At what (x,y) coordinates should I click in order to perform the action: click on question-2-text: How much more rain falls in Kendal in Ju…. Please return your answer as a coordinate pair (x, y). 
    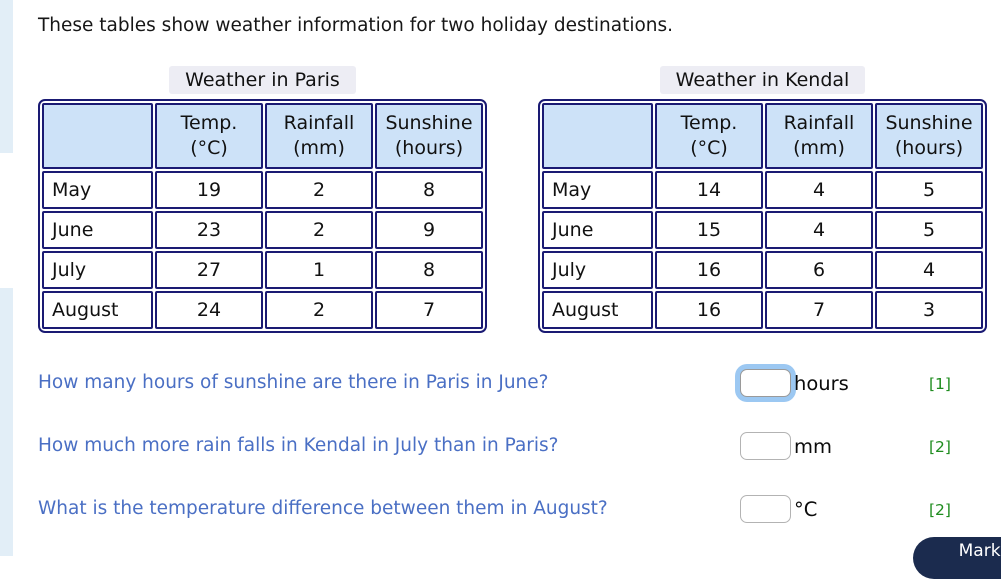
    Looking at the image, I should click on (298, 445).